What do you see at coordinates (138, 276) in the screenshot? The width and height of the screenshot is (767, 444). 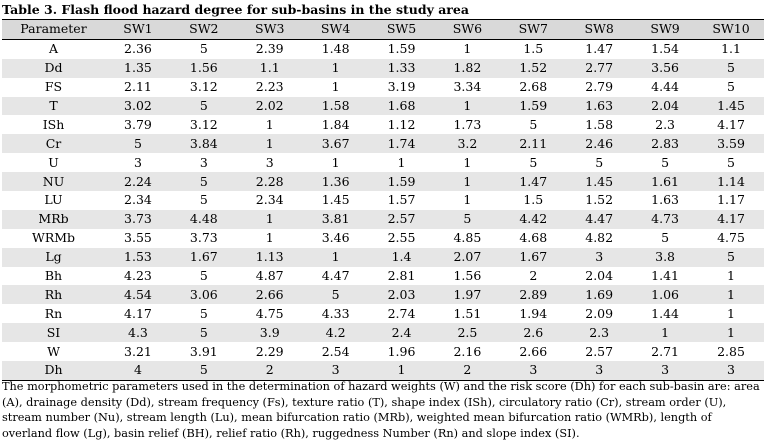 I see `value-cell: 4.23` at bounding box center [138, 276].